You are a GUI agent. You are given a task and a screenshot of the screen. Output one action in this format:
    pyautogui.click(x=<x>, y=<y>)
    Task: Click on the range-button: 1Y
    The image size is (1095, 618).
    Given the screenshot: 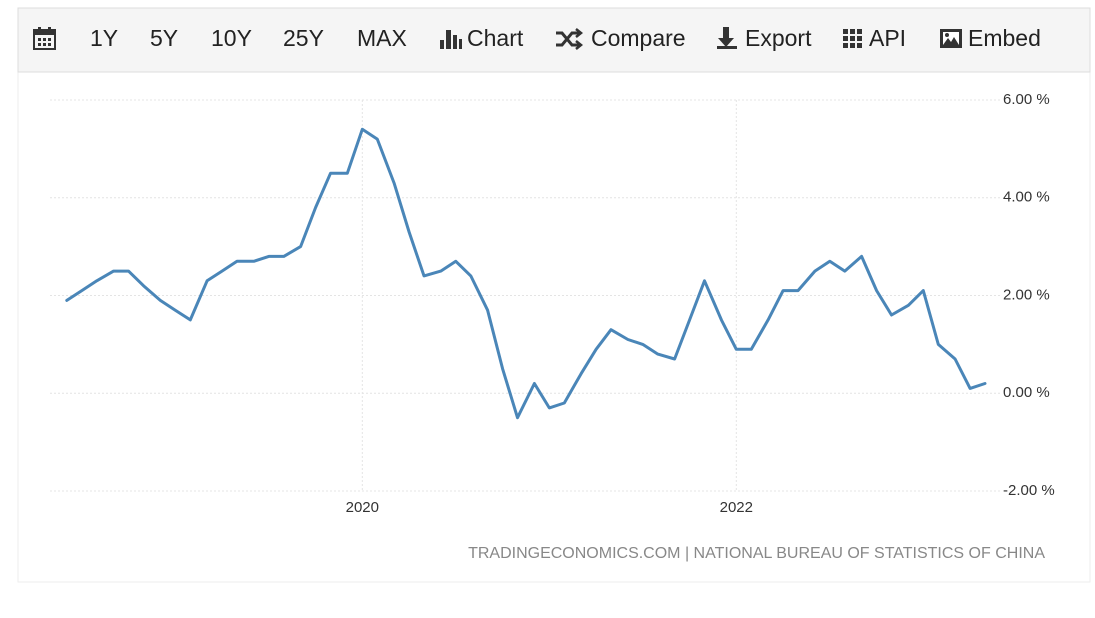 What is the action you would take?
    pyautogui.click(x=104, y=38)
    